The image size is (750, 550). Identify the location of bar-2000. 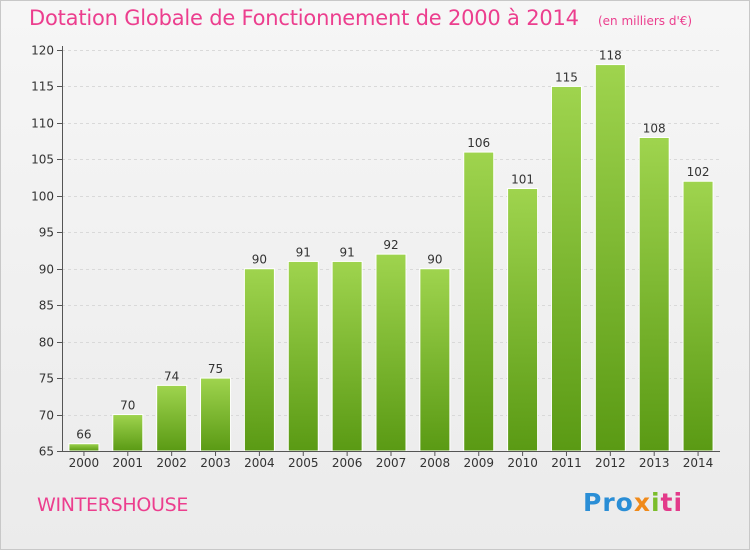
(84, 447).